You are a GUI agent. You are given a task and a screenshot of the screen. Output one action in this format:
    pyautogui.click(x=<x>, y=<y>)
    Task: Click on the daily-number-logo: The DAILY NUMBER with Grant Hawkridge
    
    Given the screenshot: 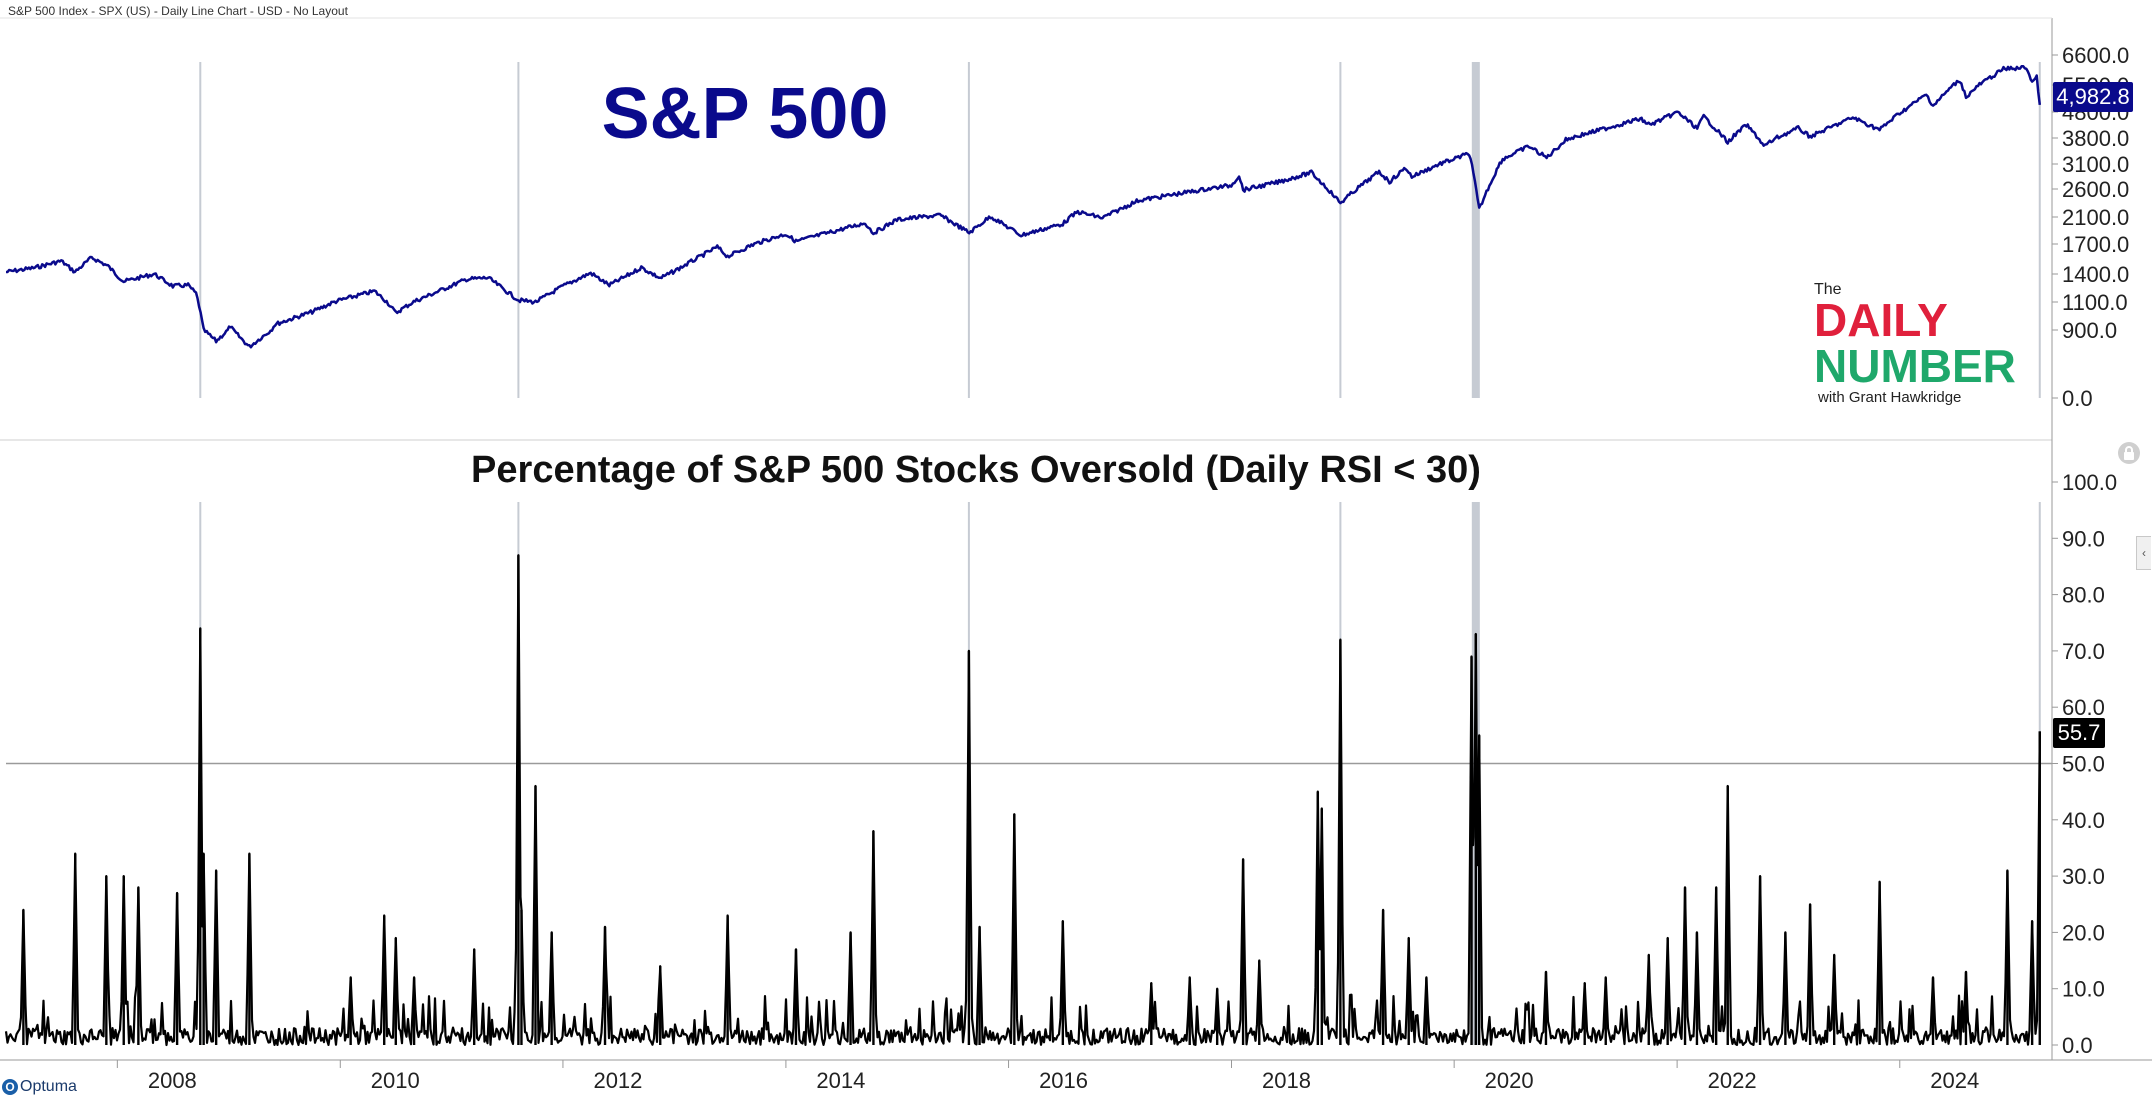 What is the action you would take?
    pyautogui.click(x=1915, y=343)
    